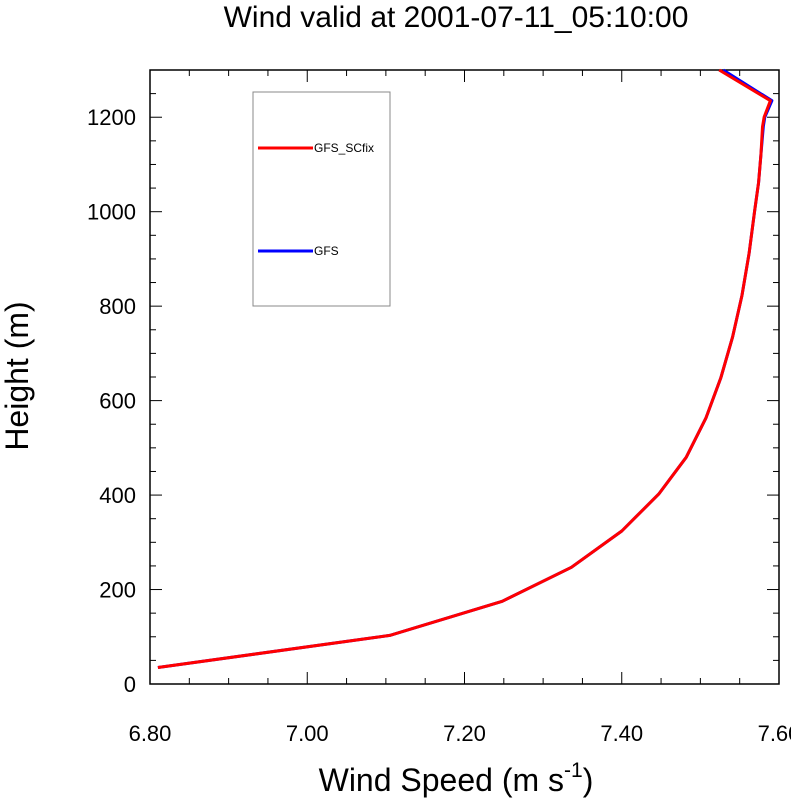 The image size is (791, 800). Describe the element at coordinates (117, 590) in the screenshot. I see `y-tick-label: 200` at that location.